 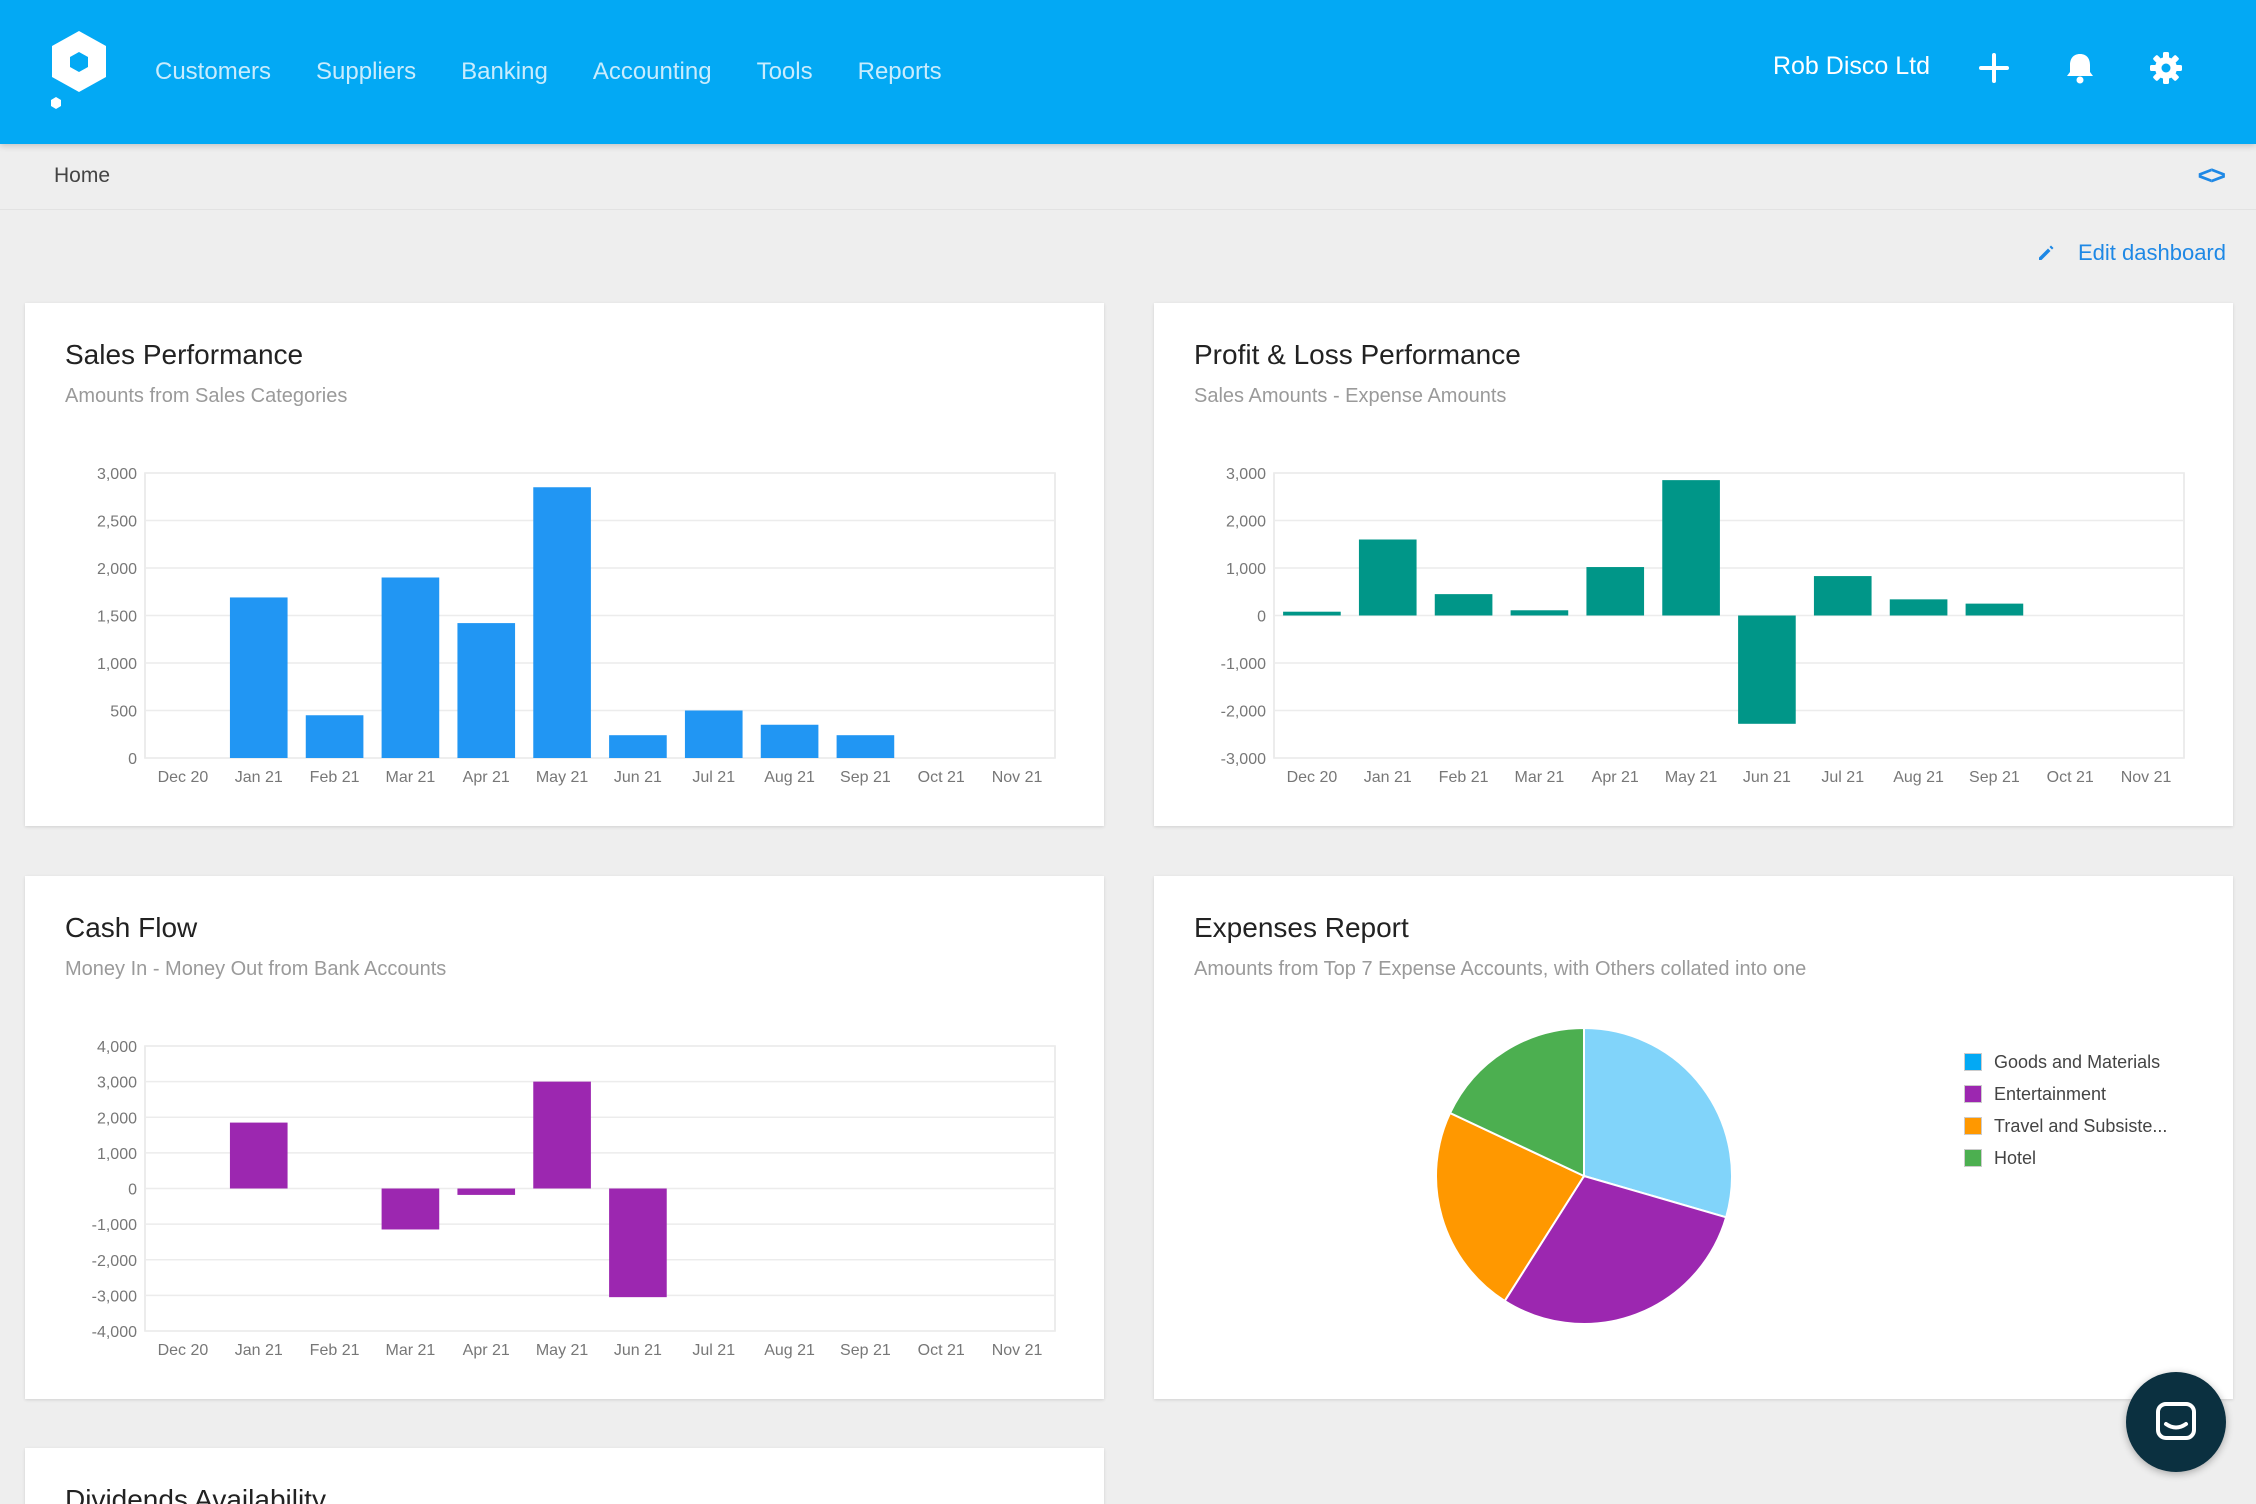 What do you see at coordinates (1357, 354) in the screenshot?
I see `card-title: Profit & Loss Performance` at bounding box center [1357, 354].